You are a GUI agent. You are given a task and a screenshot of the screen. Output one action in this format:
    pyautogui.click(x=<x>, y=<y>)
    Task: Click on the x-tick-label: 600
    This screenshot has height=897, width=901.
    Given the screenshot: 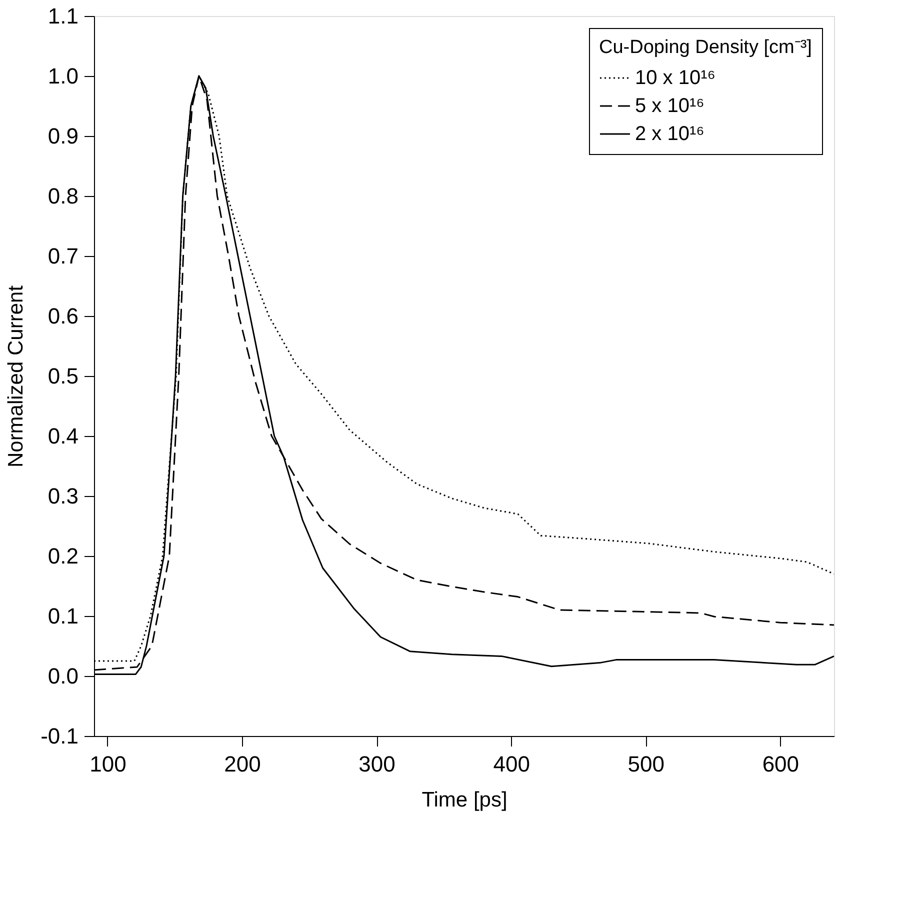 What is the action you would take?
    pyautogui.click(x=781, y=764)
    